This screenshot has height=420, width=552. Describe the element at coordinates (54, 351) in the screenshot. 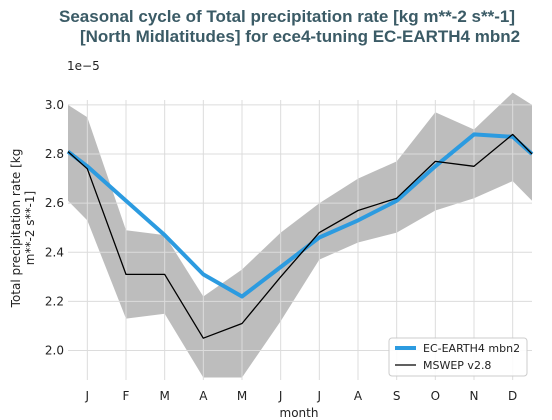

I see `y-tick-label-0: 2.0` at that location.